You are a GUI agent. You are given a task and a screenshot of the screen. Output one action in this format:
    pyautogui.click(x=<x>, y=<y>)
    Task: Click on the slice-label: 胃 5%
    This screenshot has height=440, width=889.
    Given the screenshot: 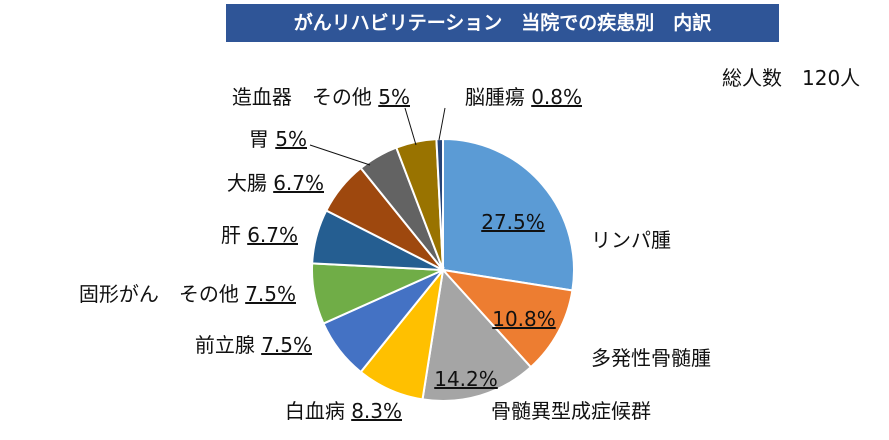 What is the action you would take?
    pyautogui.click(x=278, y=139)
    